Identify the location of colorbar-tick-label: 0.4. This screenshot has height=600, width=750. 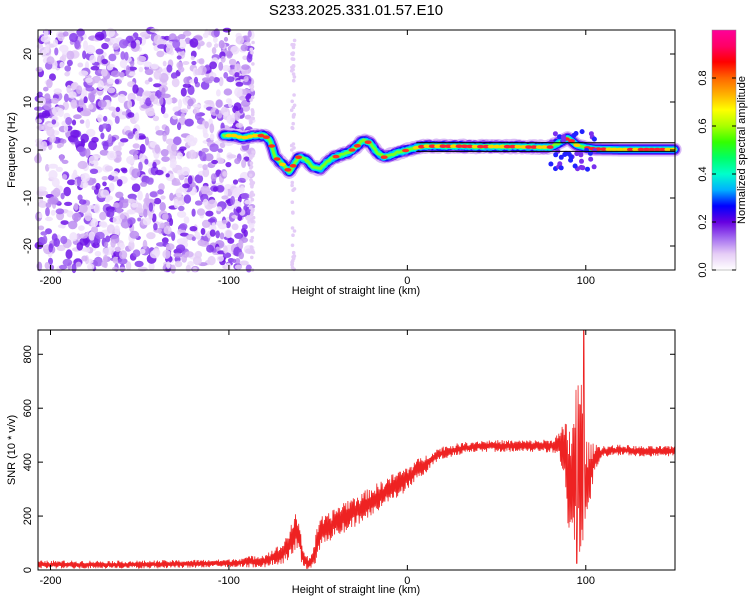
(703, 173).